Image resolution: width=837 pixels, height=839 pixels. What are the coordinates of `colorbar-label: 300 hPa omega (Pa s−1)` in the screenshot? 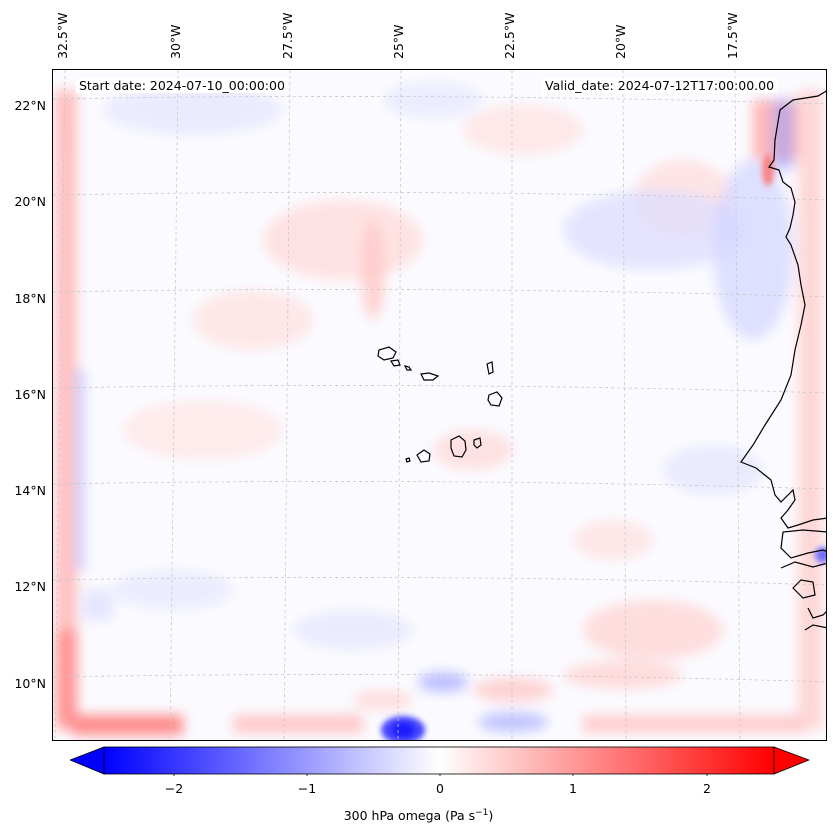 It's located at (418, 816).